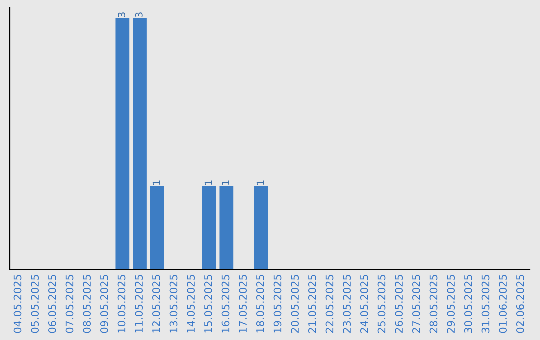 The height and width of the screenshot is (340, 540). Describe the element at coordinates (451, 304) in the screenshot. I see `x-tick-label: 29.05.2025` at that location.